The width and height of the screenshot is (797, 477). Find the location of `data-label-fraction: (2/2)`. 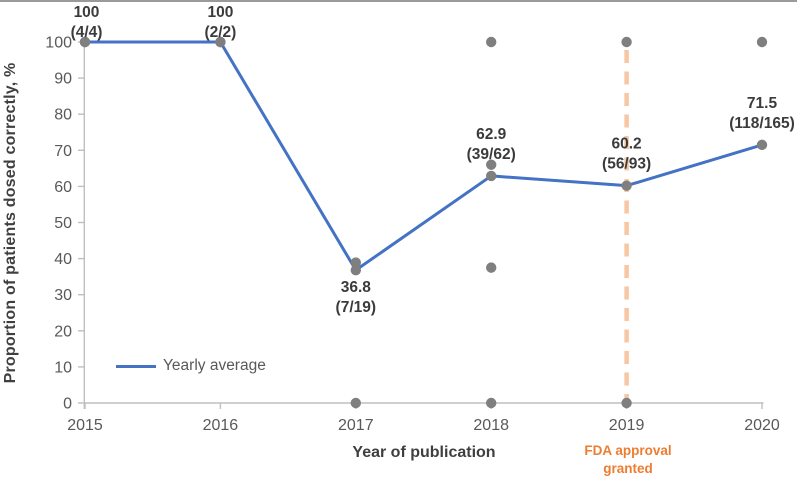

data-label-fraction: (2/2) is located at coordinates (220, 32).